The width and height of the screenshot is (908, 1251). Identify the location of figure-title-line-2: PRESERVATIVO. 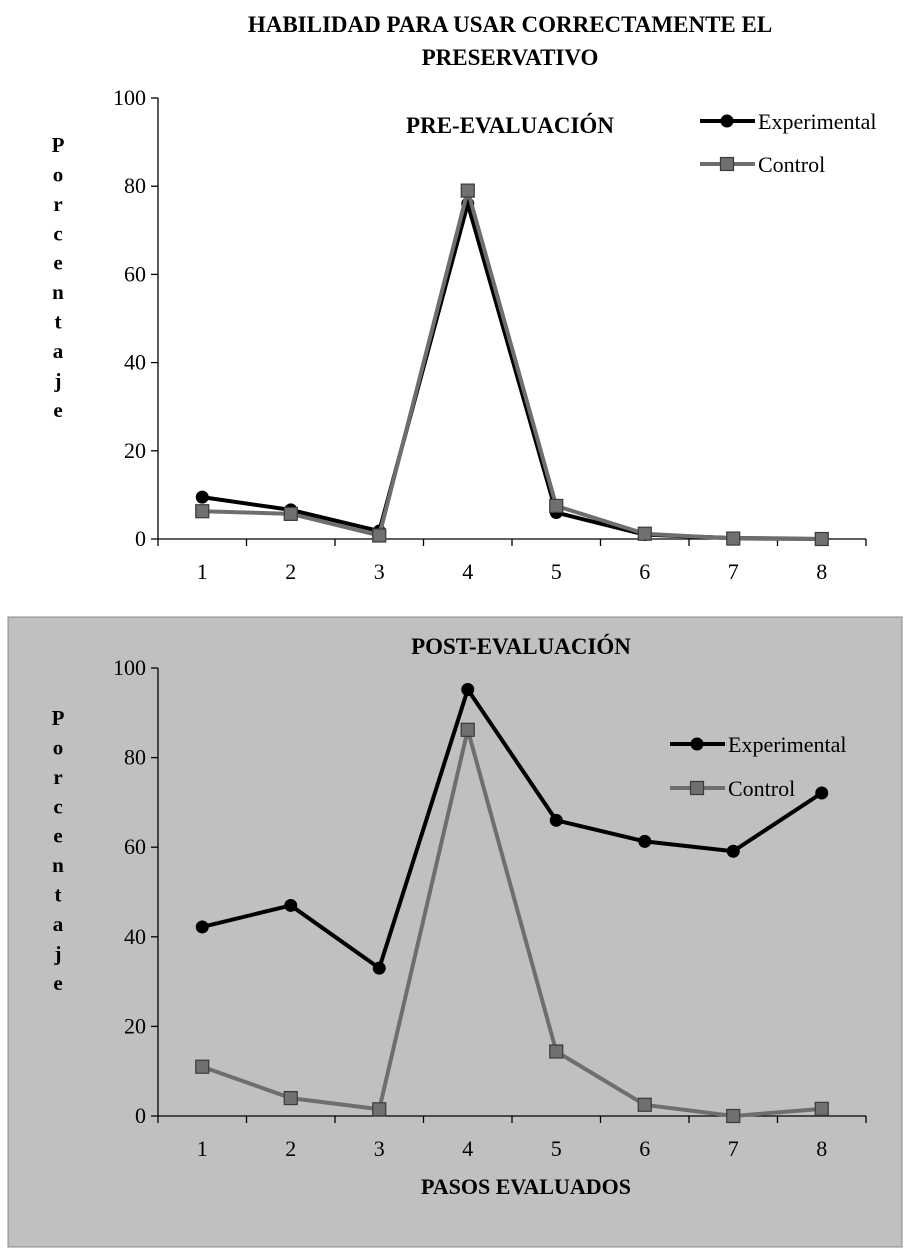
(510, 57).